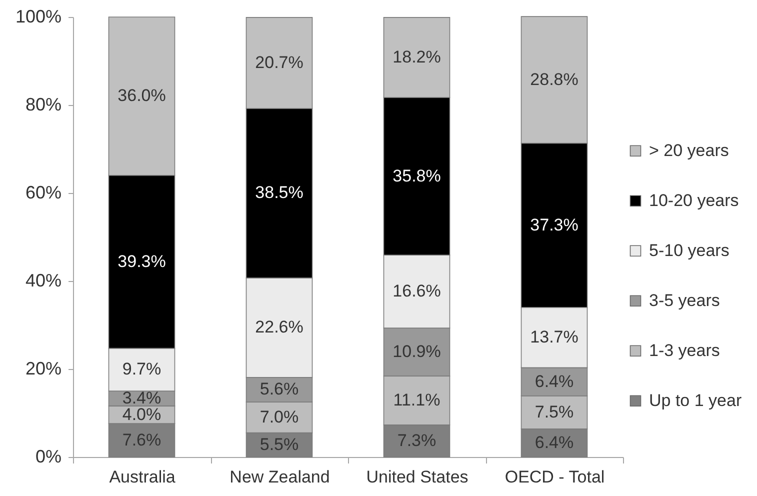 The height and width of the screenshot is (496, 757). What do you see at coordinates (417, 477) in the screenshot?
I see `x-tick-label: United States` at bounding box center [417, 477].